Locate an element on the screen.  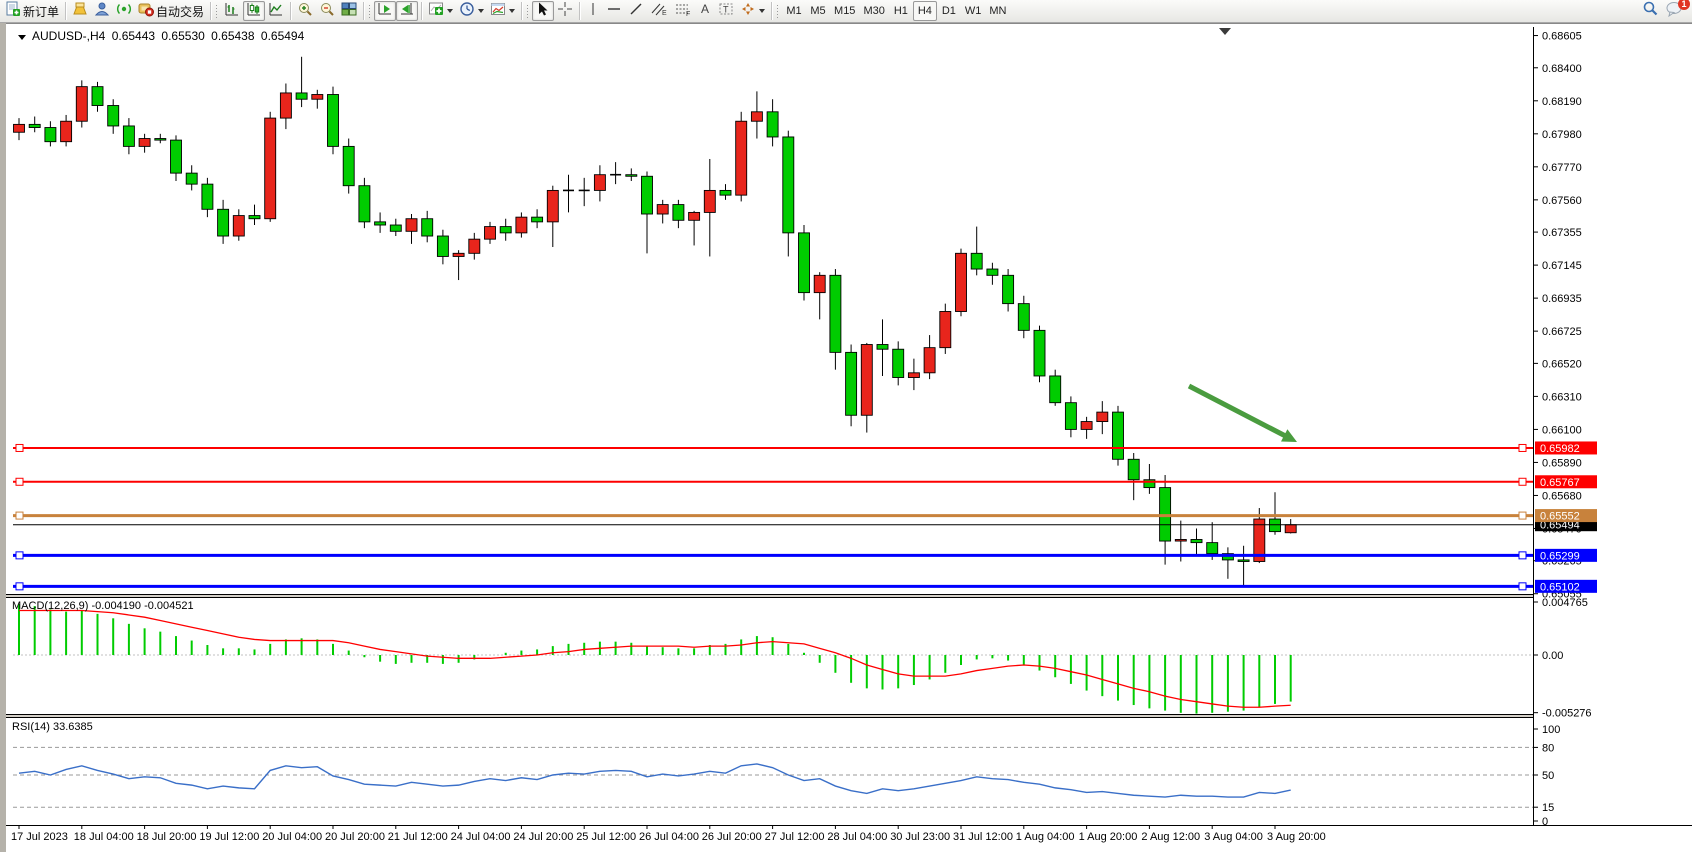
profile-icon is located at coordinates (80, 11).